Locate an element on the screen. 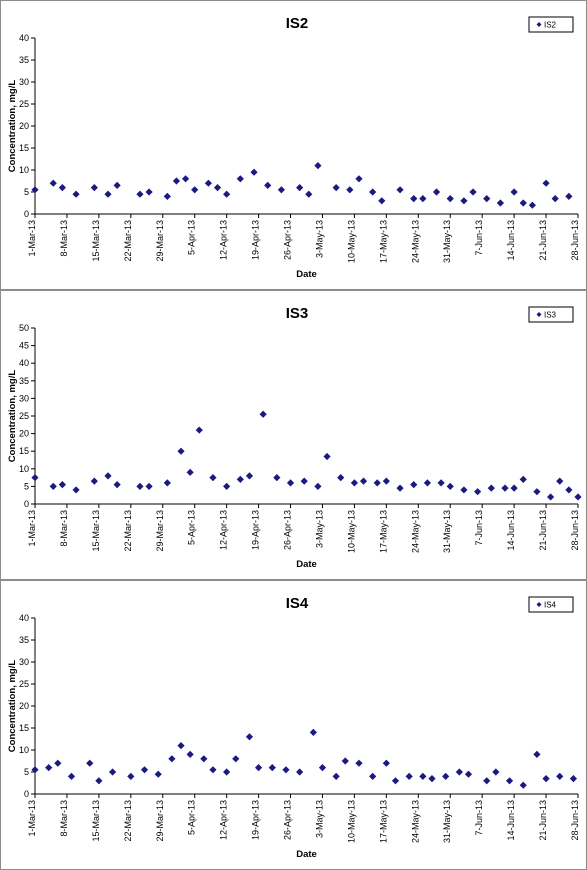  x-tick-label: 24-May-13 is located at coordinates (415, 821).